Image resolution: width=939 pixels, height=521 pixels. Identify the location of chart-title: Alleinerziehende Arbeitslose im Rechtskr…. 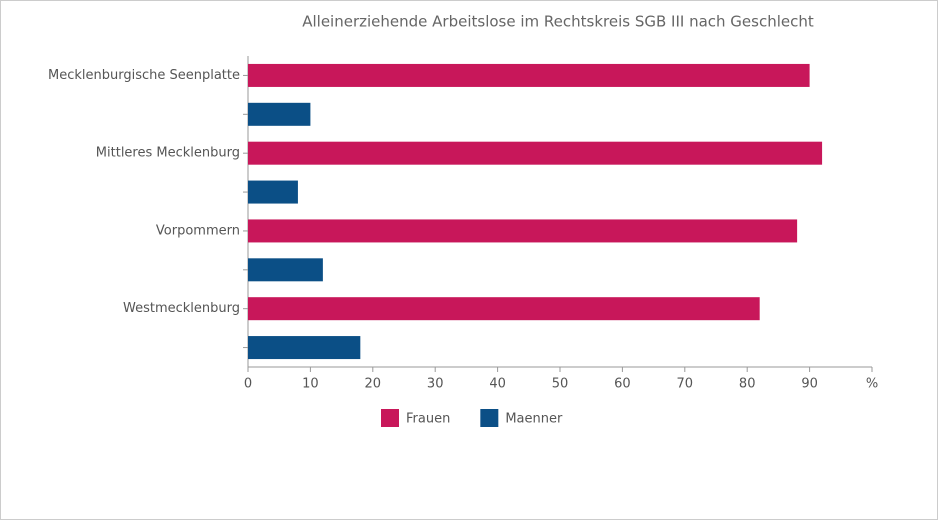
(558, 22).